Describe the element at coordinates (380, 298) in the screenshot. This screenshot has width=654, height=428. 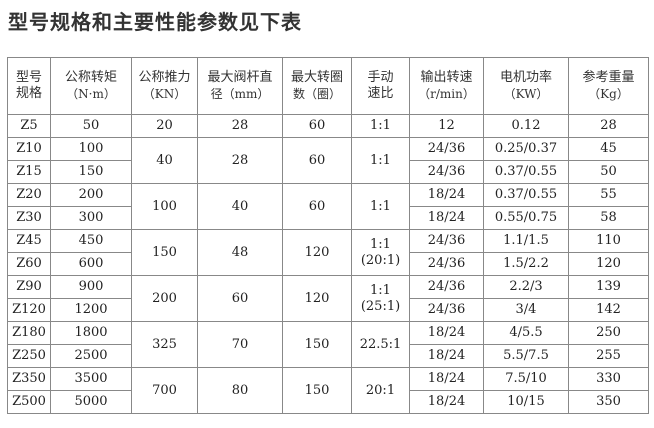
I see `manual-ratio-cell: 1:1 (25:1)` at that location.